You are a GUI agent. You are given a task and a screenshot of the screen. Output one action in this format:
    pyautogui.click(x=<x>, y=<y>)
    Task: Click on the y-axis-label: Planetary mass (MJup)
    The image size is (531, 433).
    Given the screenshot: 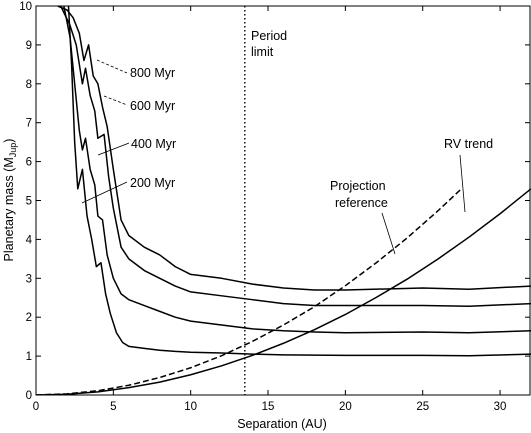 What is the action you would take?
    pyautogui.click(x=10, y=200)
    